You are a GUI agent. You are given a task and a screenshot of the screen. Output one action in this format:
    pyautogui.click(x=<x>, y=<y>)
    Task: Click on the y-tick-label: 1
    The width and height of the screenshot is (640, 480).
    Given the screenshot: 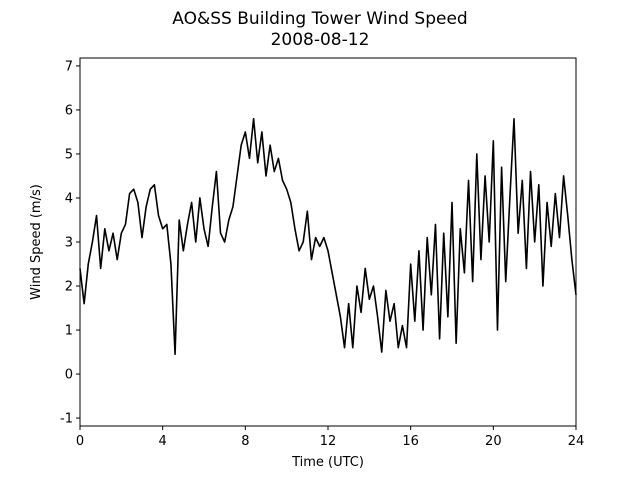 What is the action you would take?
    pyautogui.click(x=69, y=331)
    